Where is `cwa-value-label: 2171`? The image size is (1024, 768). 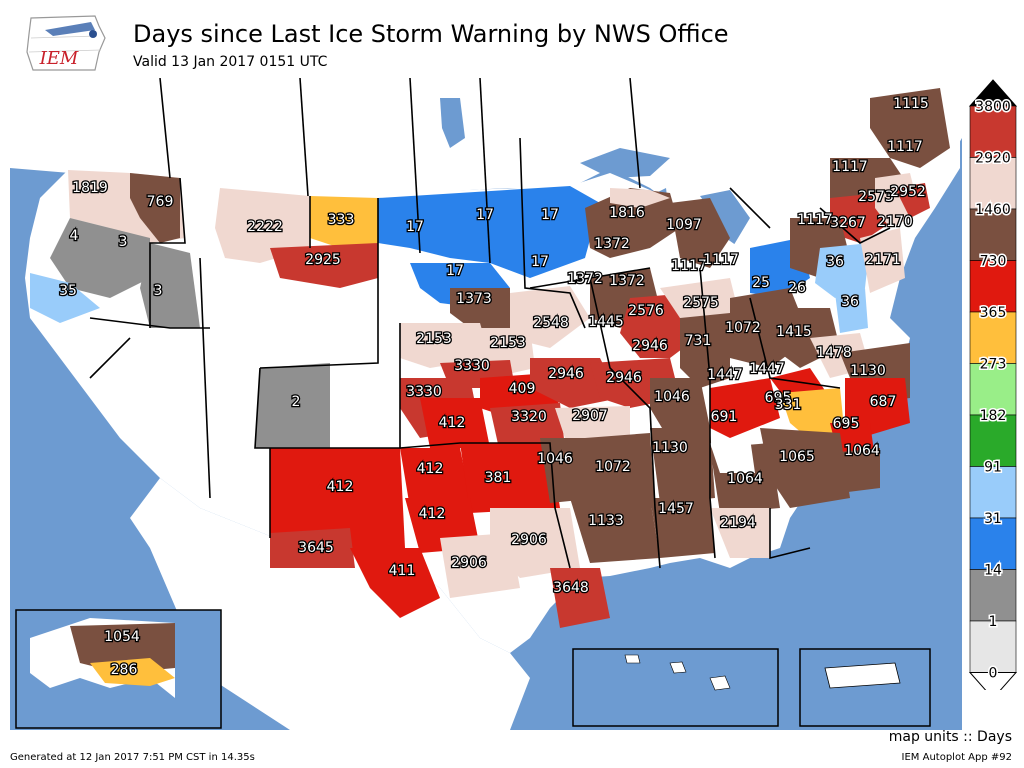
cwa-value-label: 2171 is located at coordinates (883, 260).